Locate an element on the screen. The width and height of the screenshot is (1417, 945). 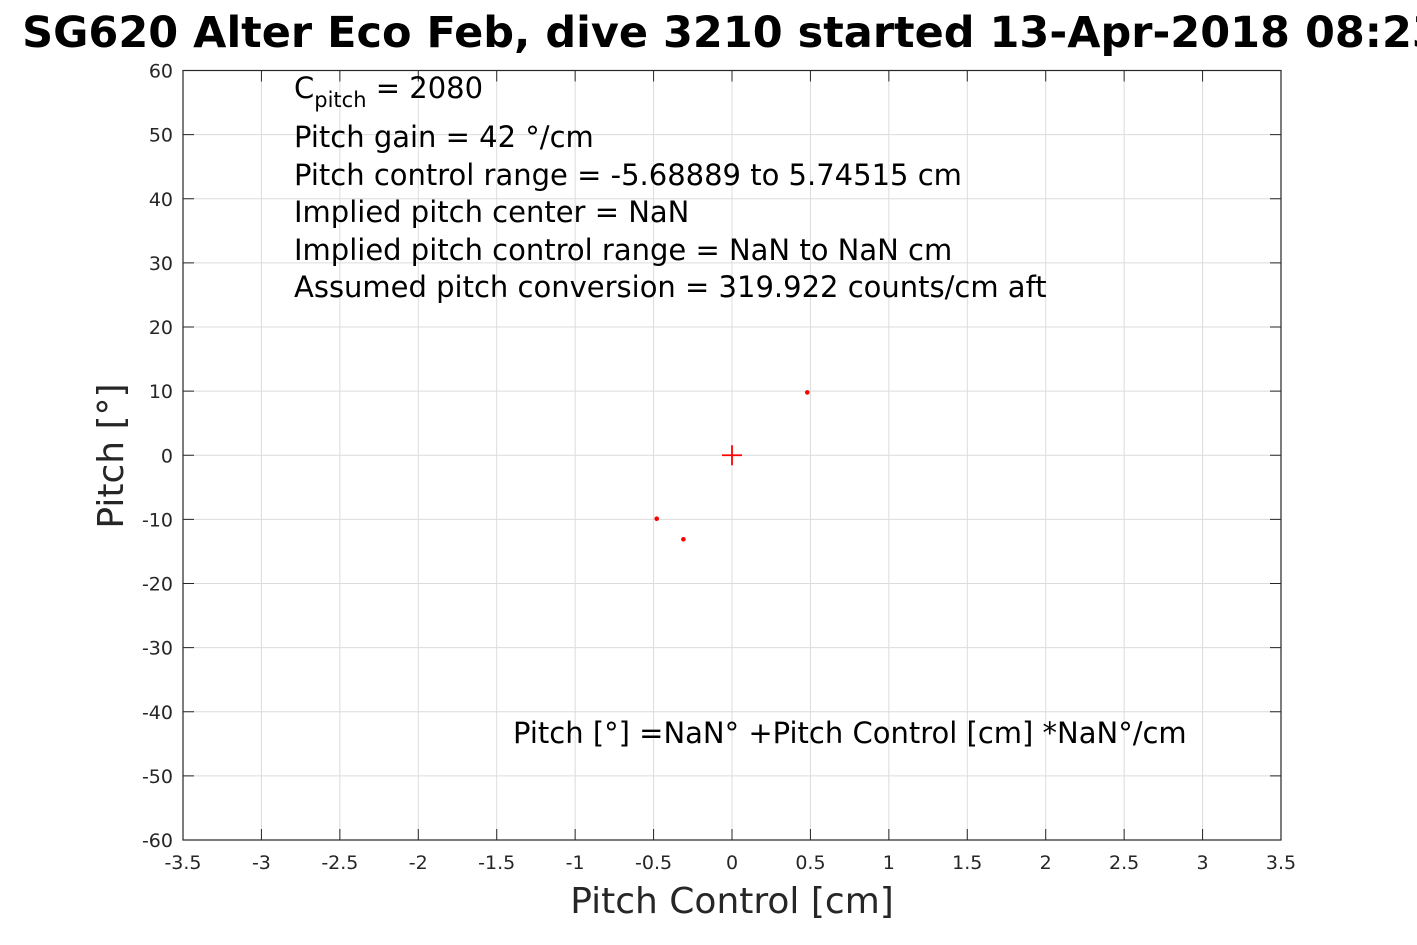
y-tick-label: 10 is located at coordinates (161, 392).